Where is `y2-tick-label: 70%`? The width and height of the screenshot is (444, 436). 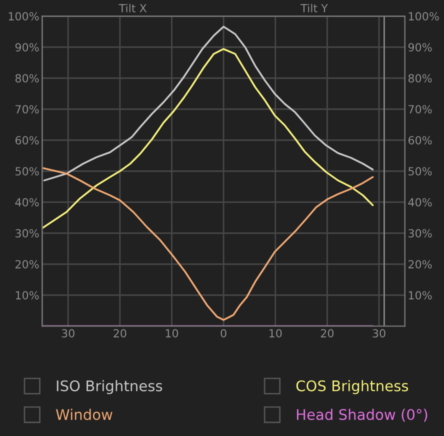
y2-tick-label: 70% is located at coordinates (420, 109).